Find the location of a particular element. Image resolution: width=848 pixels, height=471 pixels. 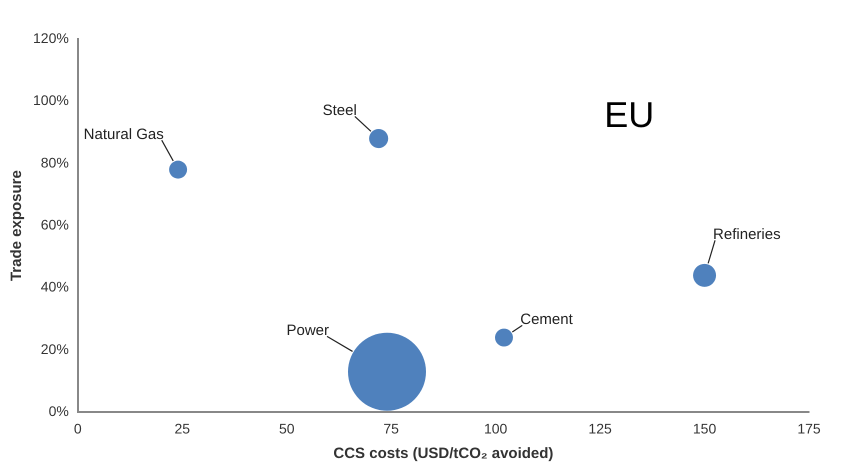

y-tick-label: 60% is located at coordinates (54, 224).